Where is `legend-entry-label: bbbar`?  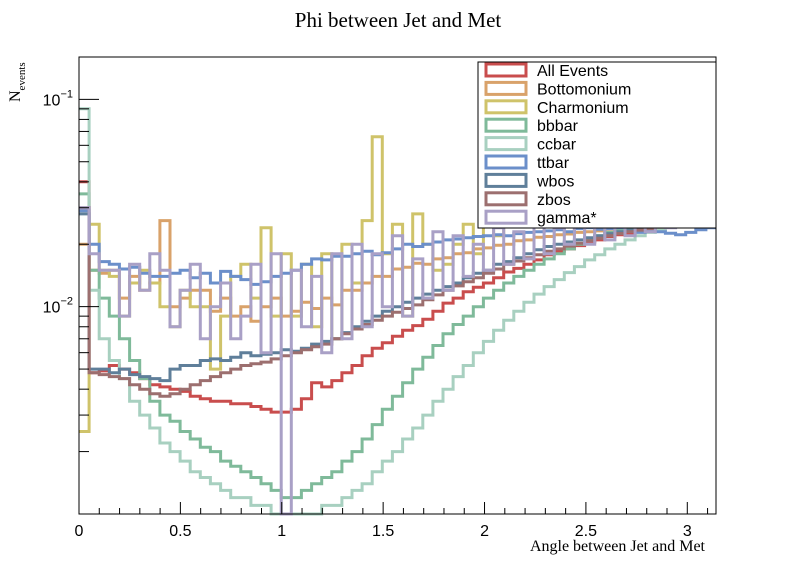 legend-entry-label: bbbar is located at coordinates (558, 126).